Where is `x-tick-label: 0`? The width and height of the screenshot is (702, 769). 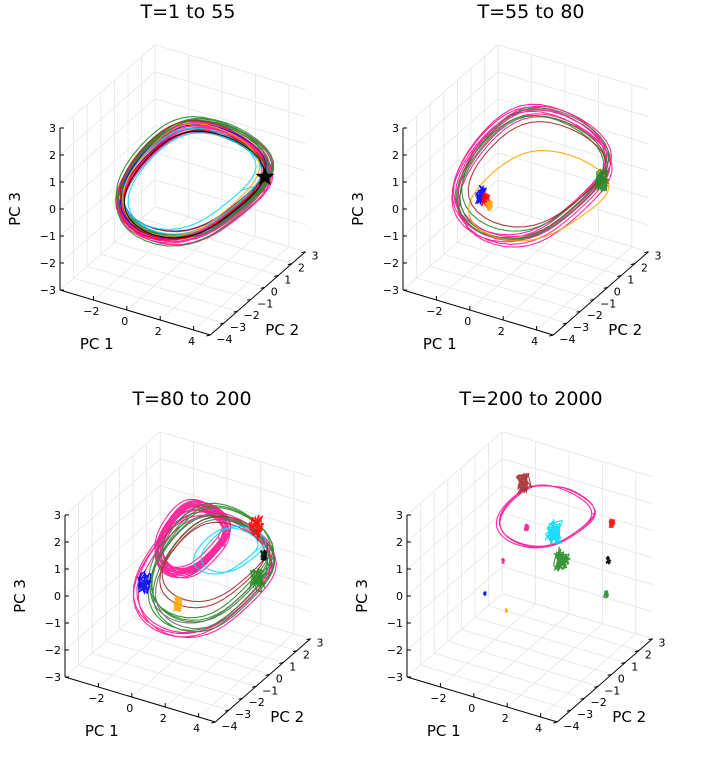 x-tick-label: 0 is located at coordinates (124, 321).